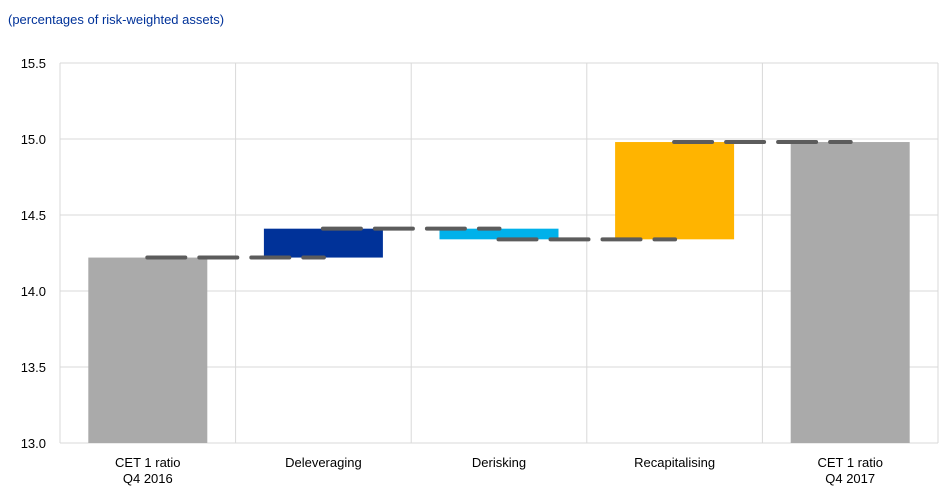 Image resolution: width=939 pixels, height=487 pixels. What do you see at coordinates (674, 462) in the screenshot?
I see `x-category-label: Recapitalising` at bounding box center [674, 462].